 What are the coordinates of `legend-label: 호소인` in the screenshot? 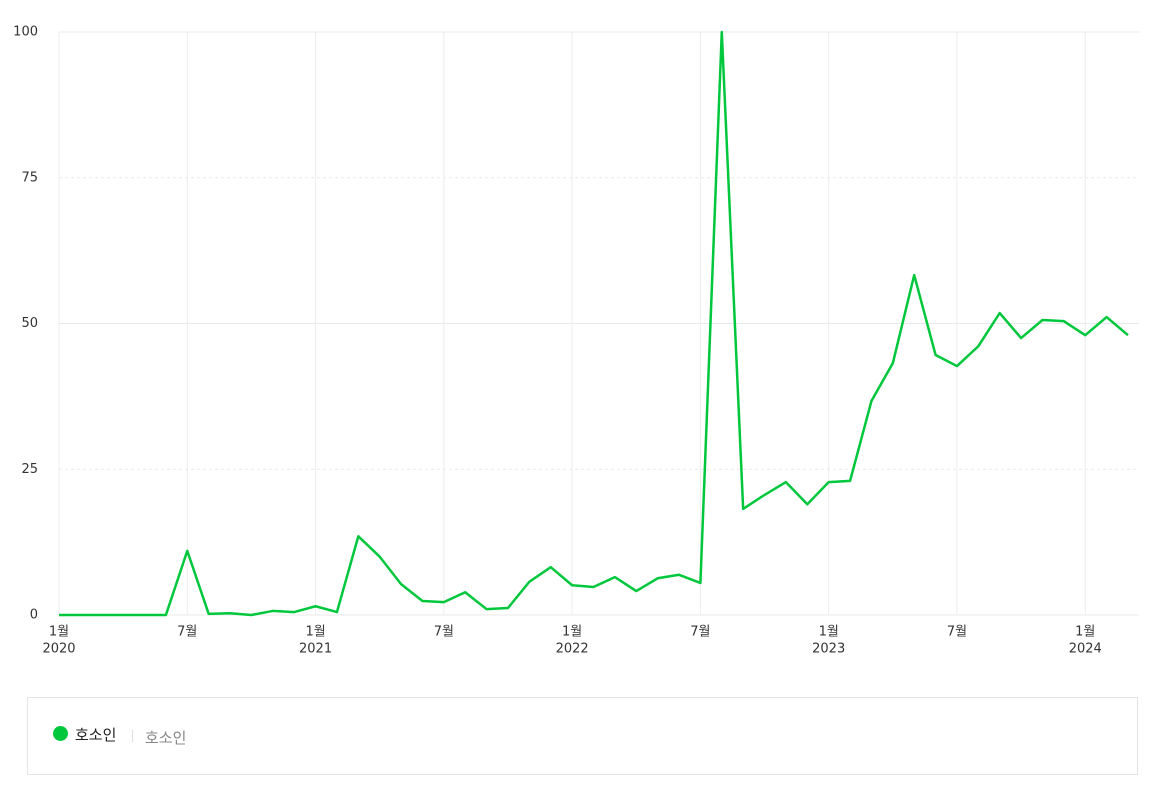 It's located at (96, 735).